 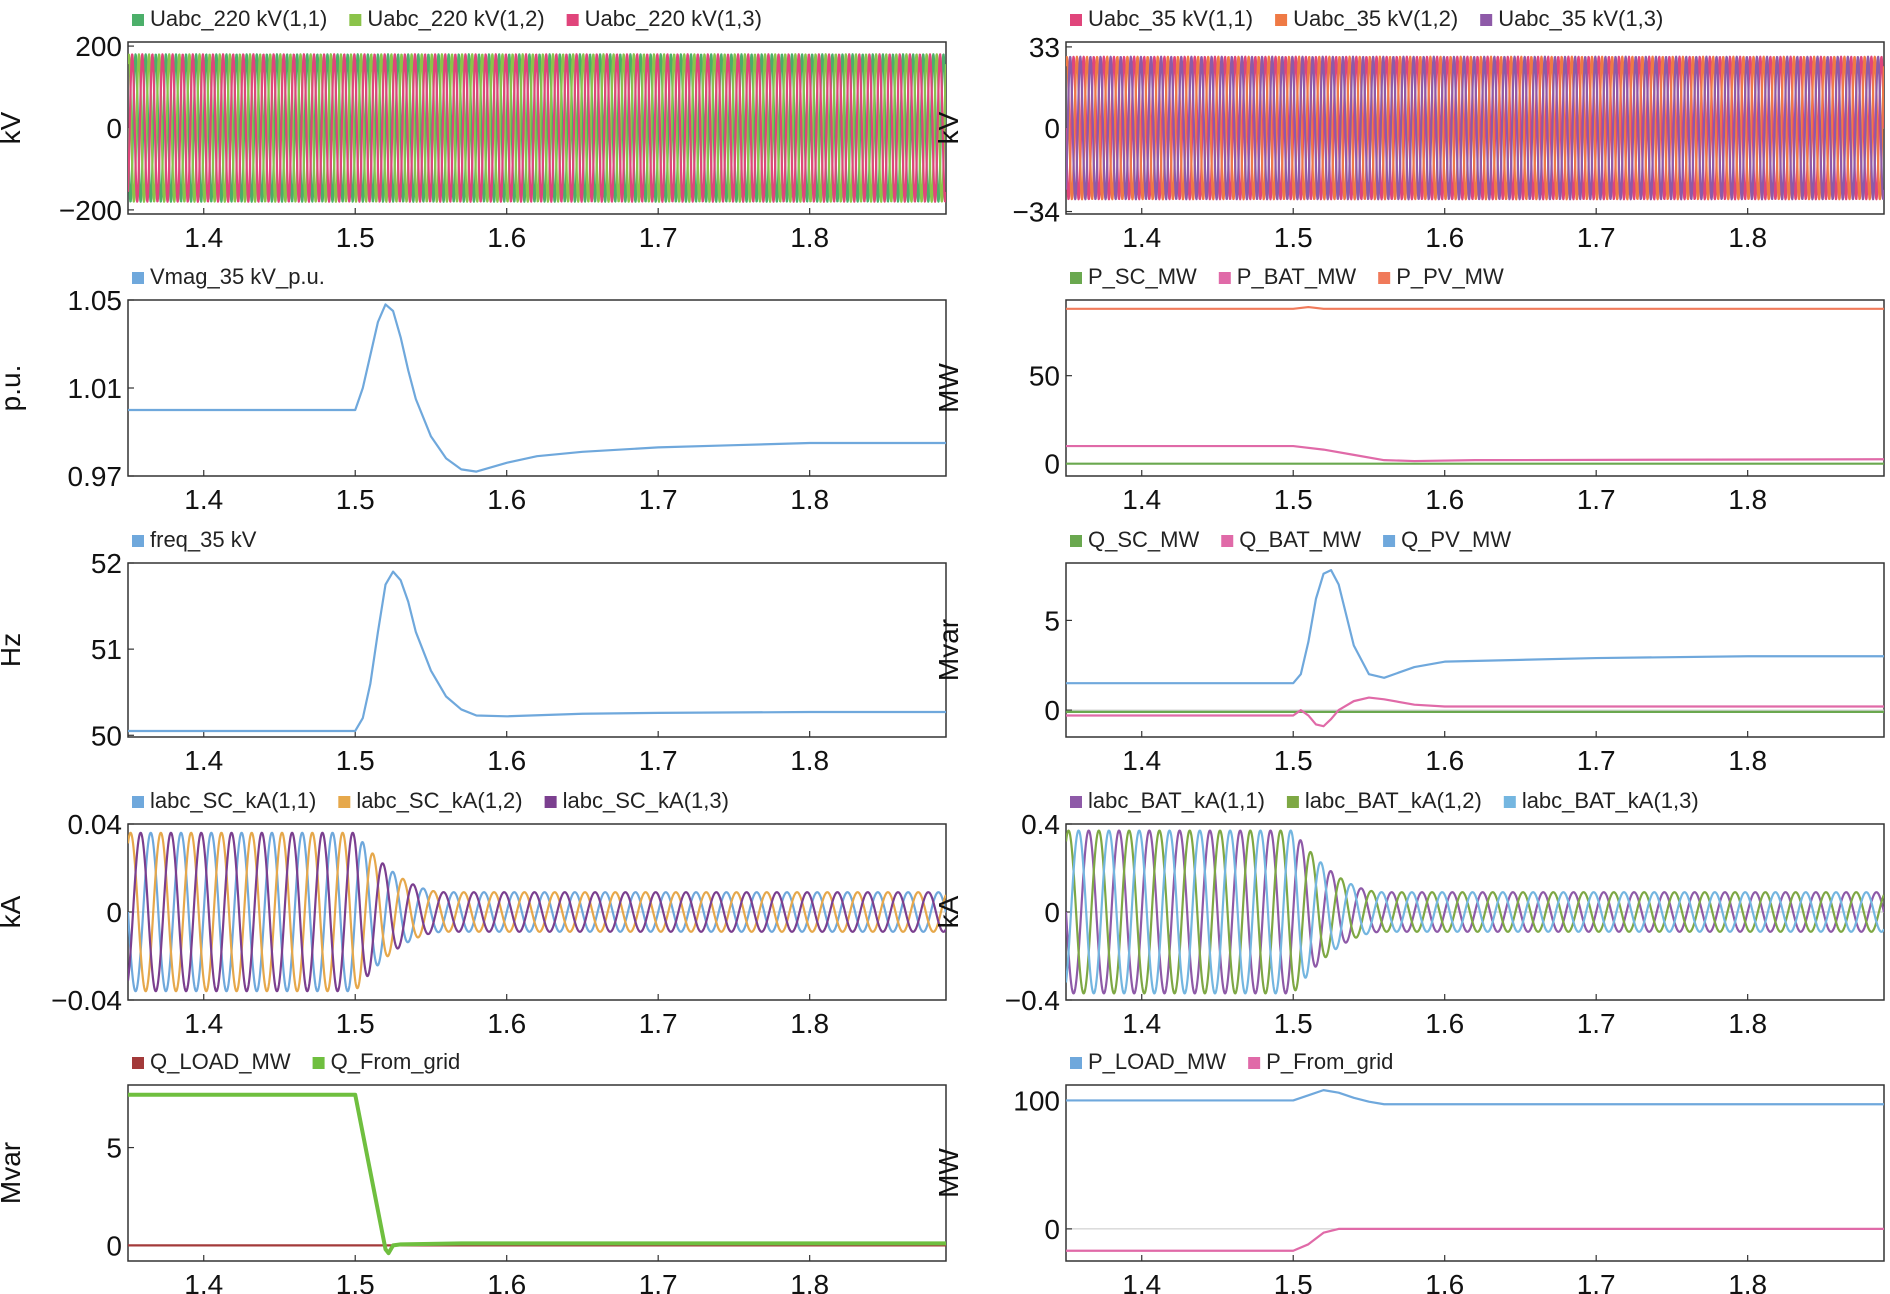 I want to click on series-line-P_BAT_MW, so click(x=1475, y=453).